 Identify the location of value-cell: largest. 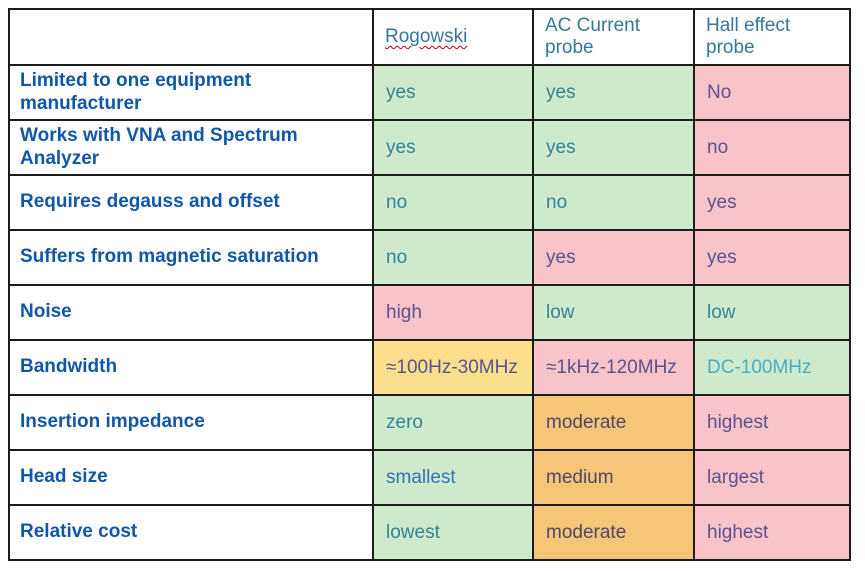
(772, 477).